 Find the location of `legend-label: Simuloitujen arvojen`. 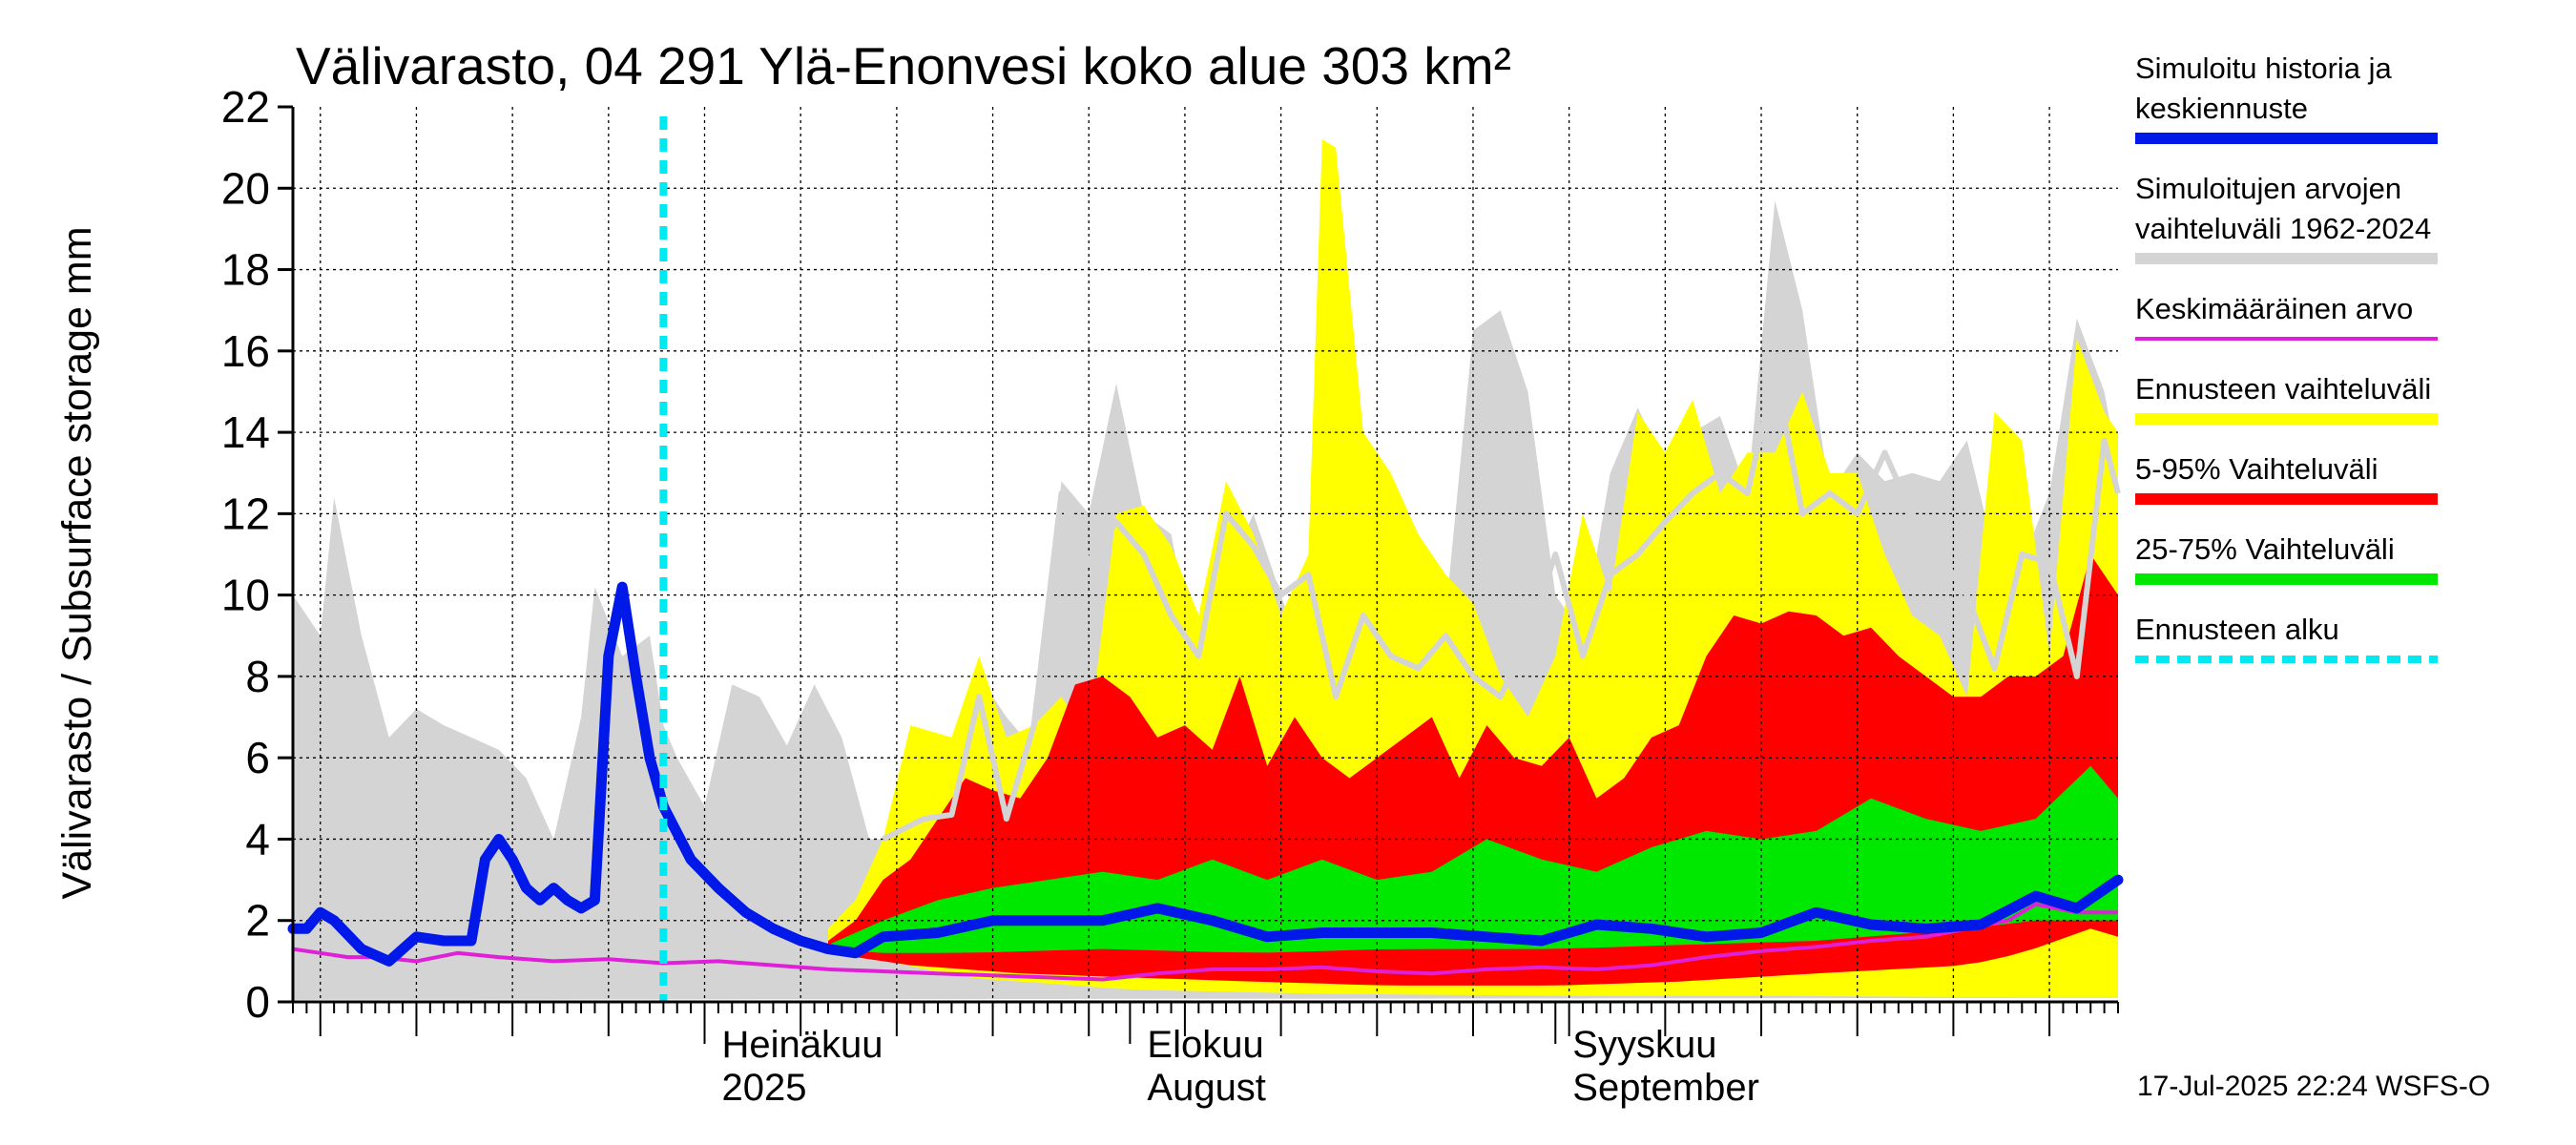

legend-label: Simuloitujen arvojen is located at coordinates (2268, 188).